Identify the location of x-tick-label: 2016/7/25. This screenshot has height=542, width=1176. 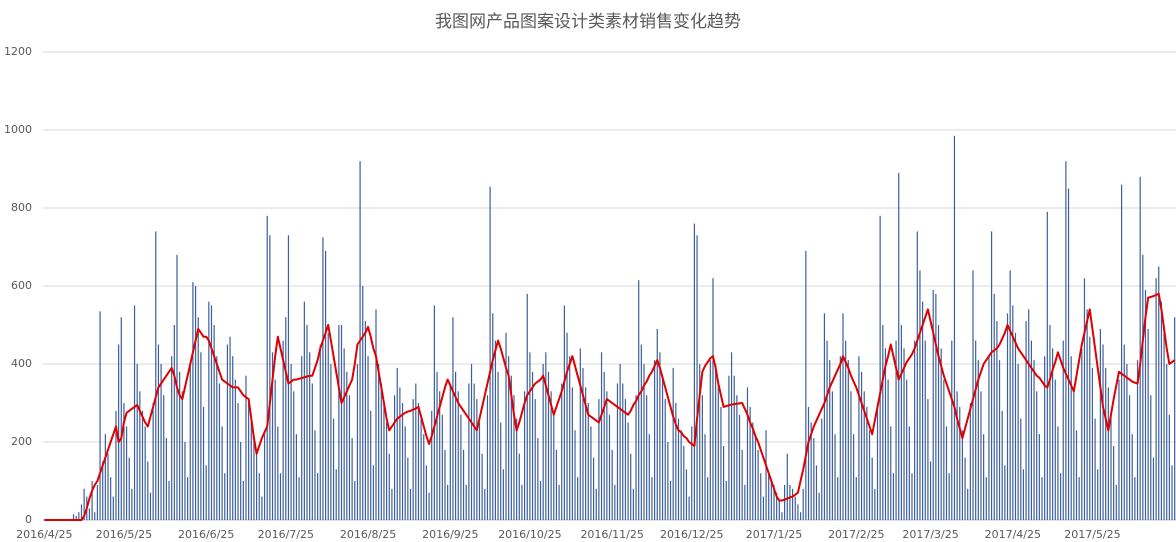
(286, 534).